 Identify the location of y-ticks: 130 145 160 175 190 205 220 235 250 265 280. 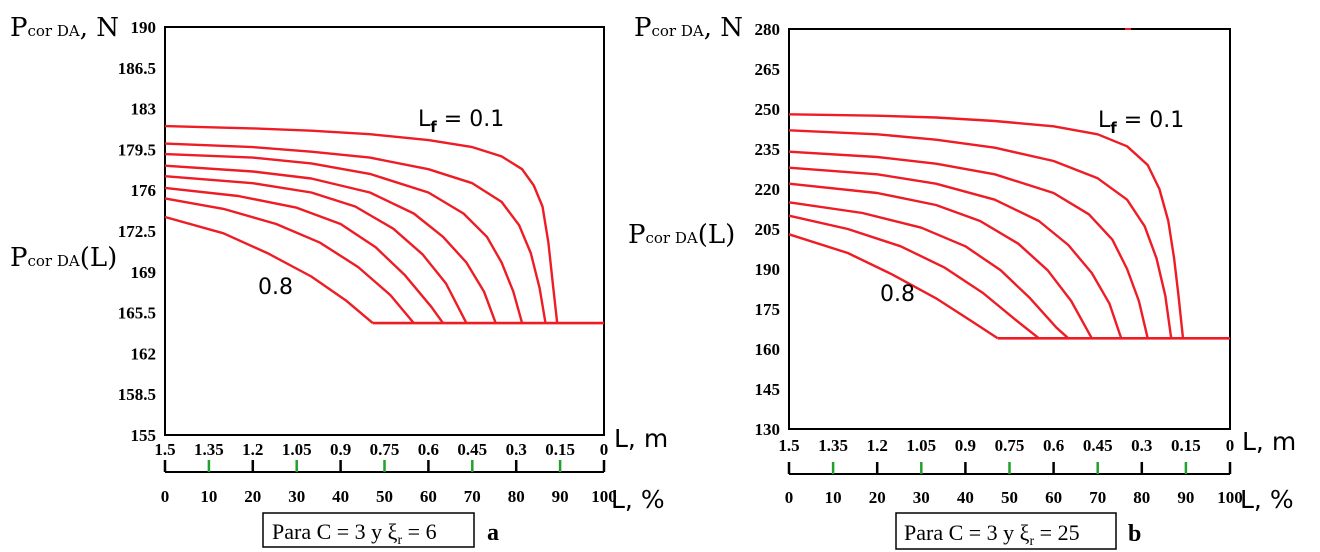
(768, 229).